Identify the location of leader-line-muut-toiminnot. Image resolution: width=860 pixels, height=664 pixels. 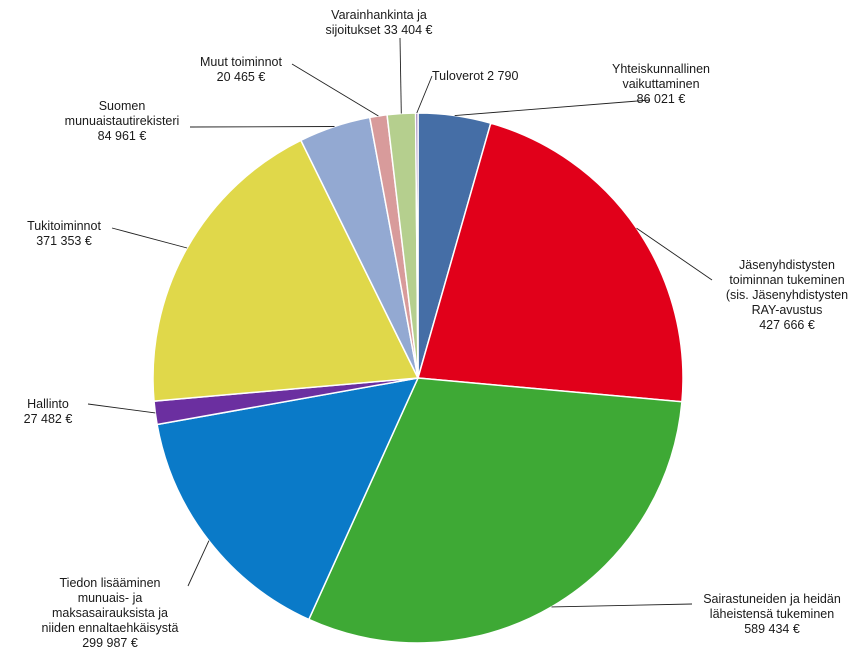
(335, 90).